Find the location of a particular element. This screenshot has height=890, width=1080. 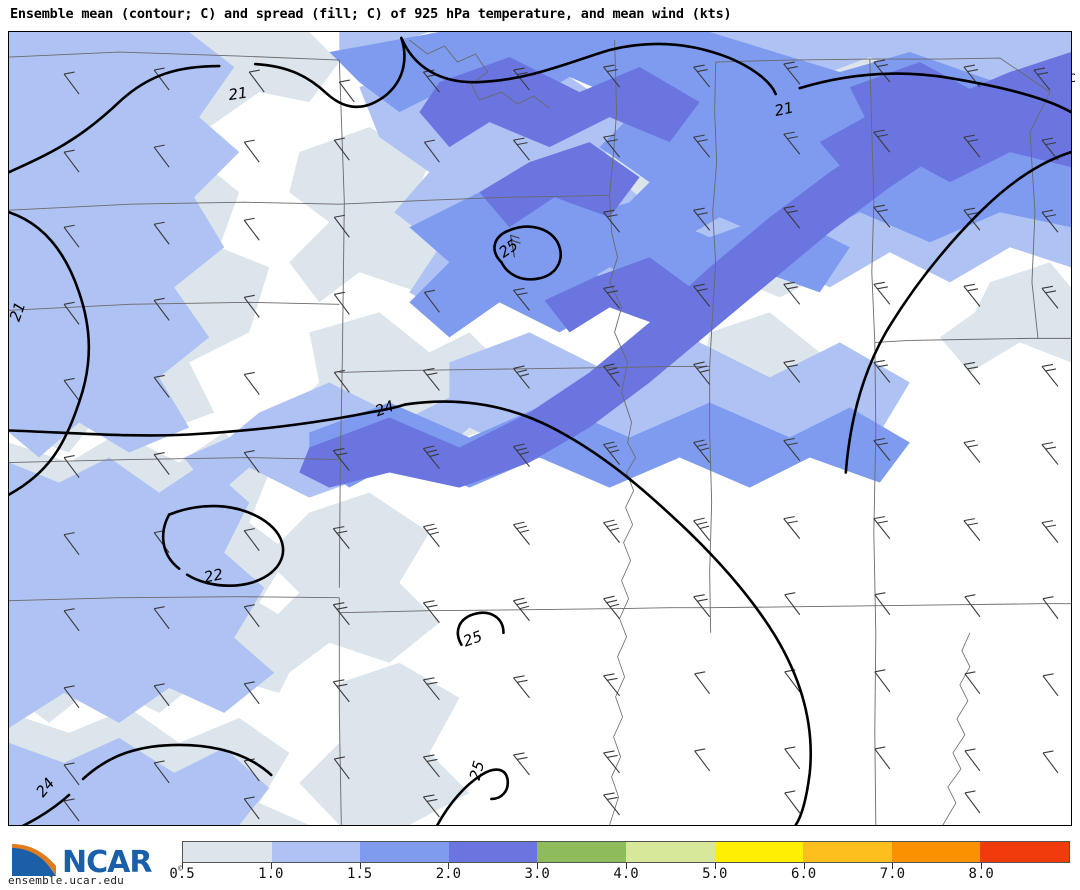

spread-colorbar is located at coordinates (626, 852).